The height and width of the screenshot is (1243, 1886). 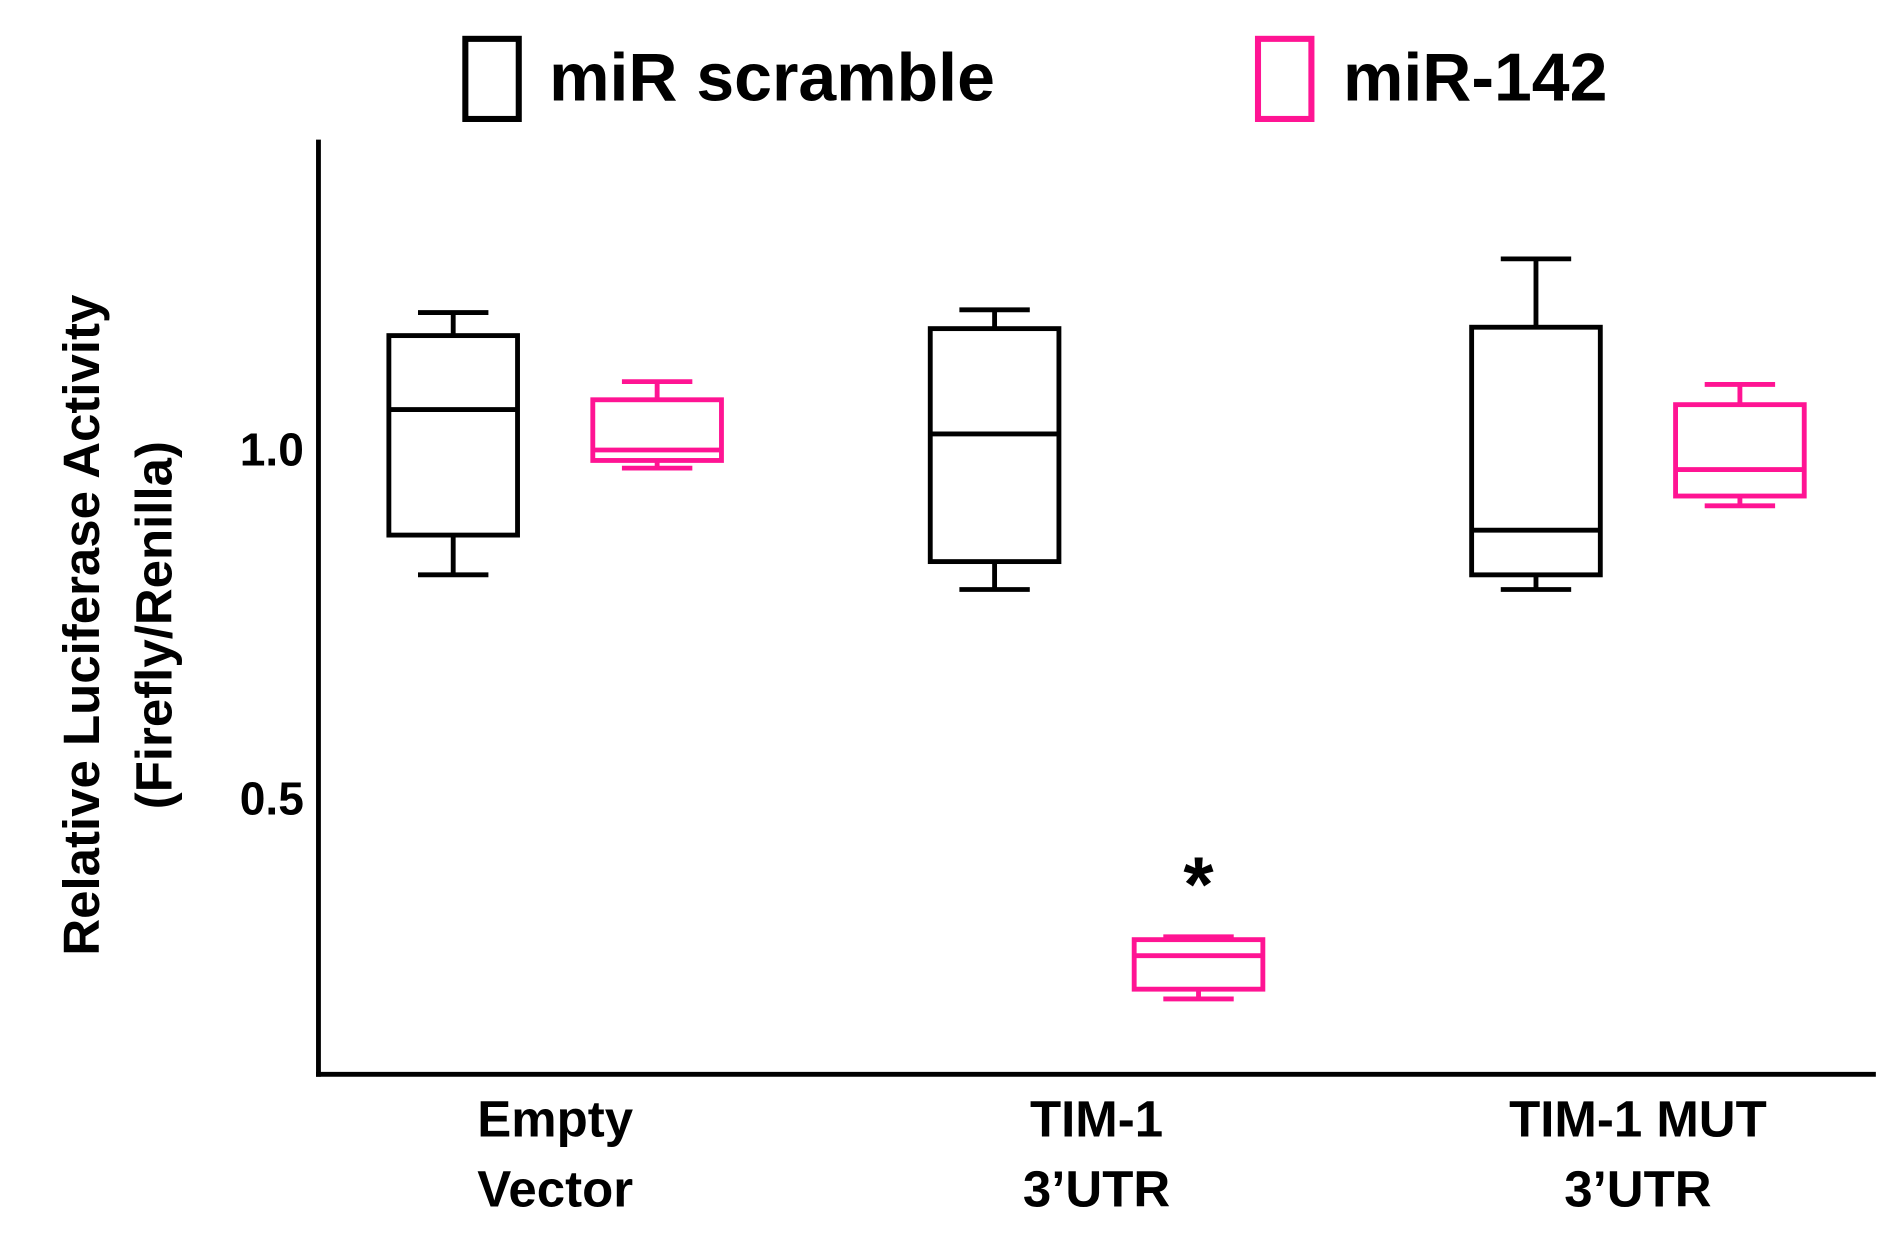 I want to click on y-tick-label: 1.0, so click(x=272, y=450).